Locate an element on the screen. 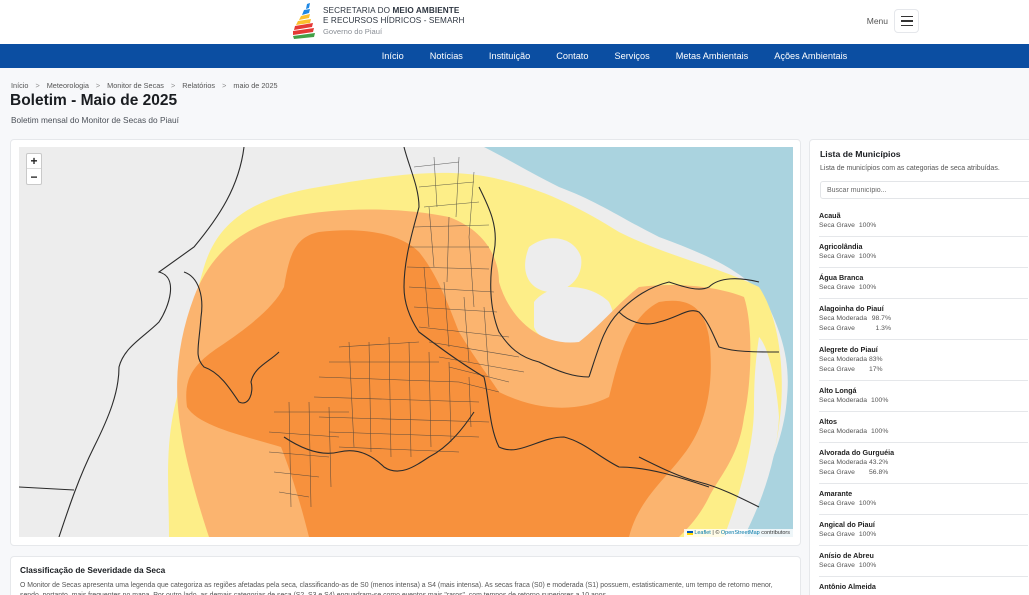 Image resolution: width=1029 pixels, height=595 pixels. piaui-logo-icon is located at coordinates (304, 21).